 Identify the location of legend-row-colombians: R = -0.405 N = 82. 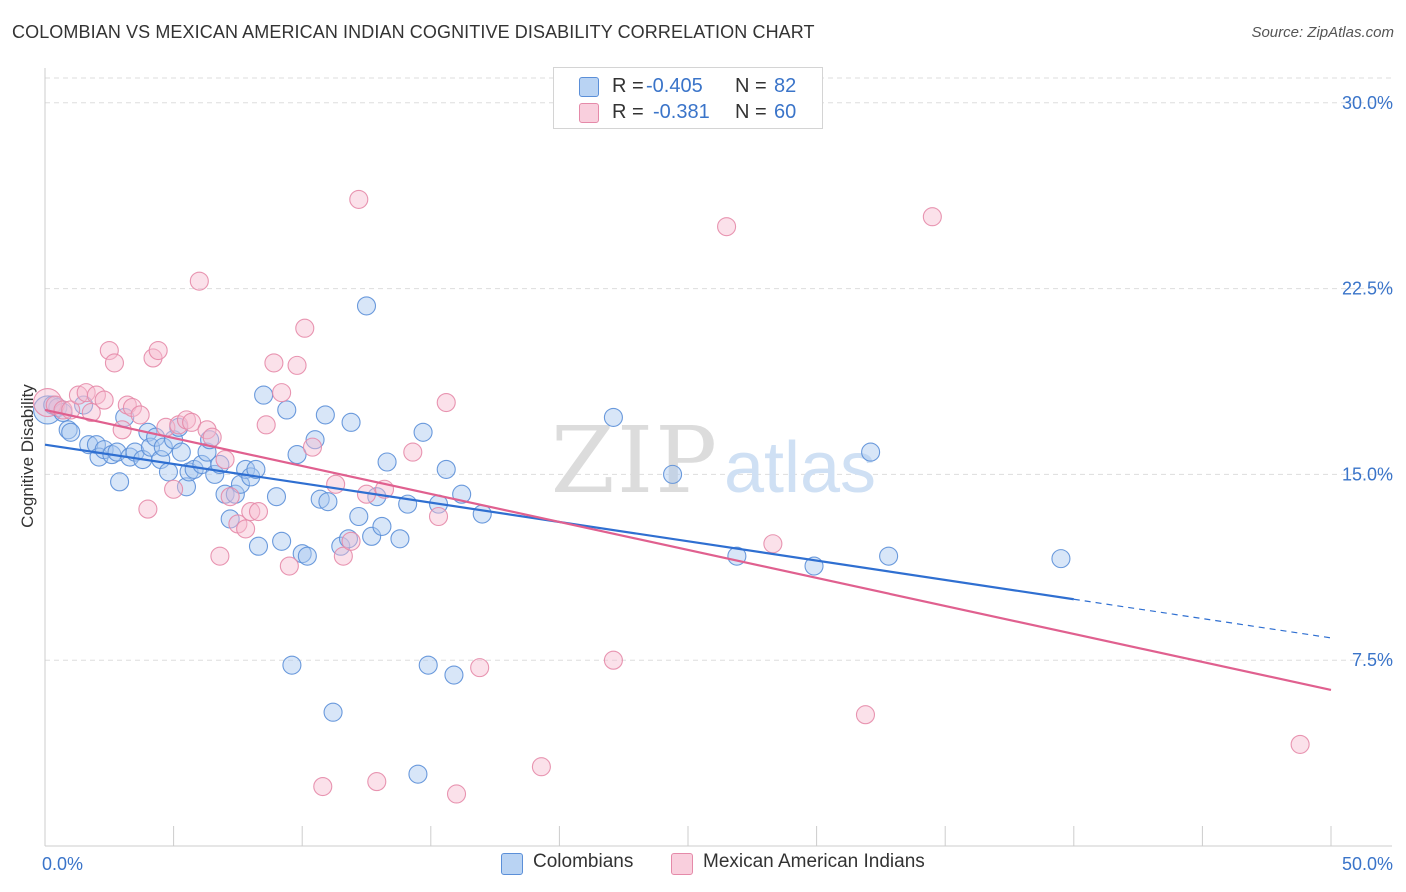
(688, 87).